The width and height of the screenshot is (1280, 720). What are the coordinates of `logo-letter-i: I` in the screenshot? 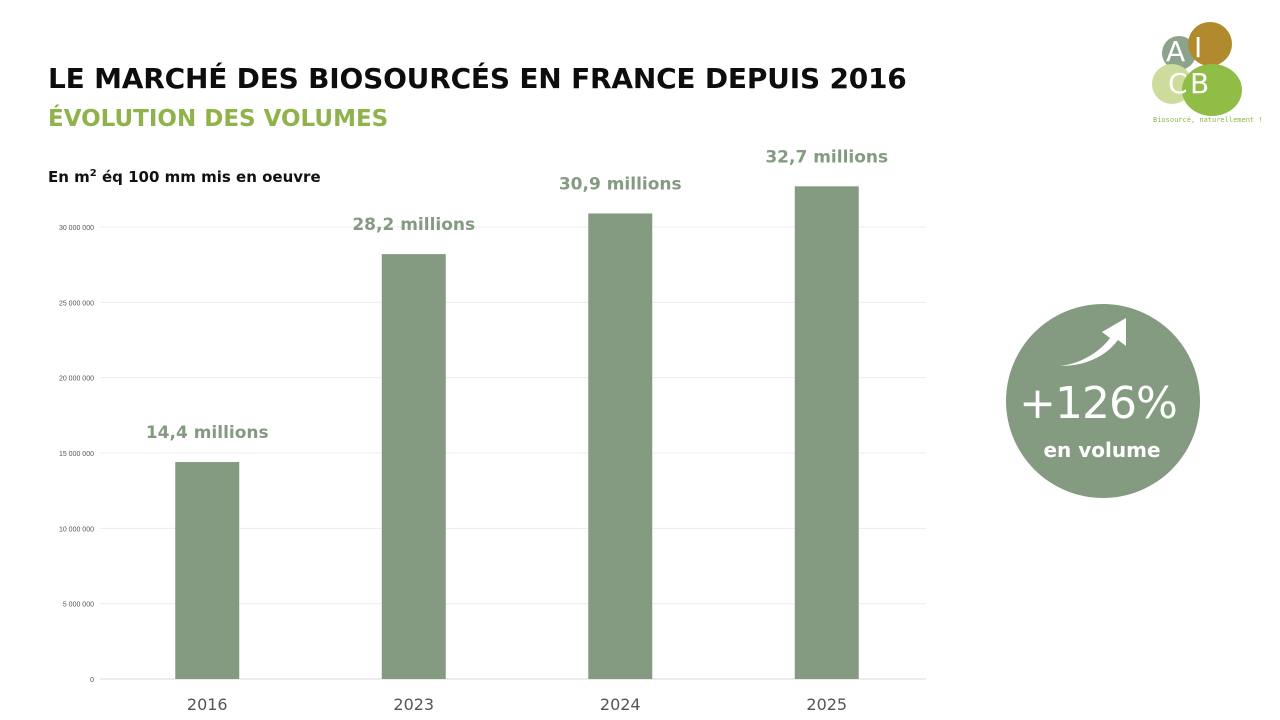 It's located at (1198, 47).